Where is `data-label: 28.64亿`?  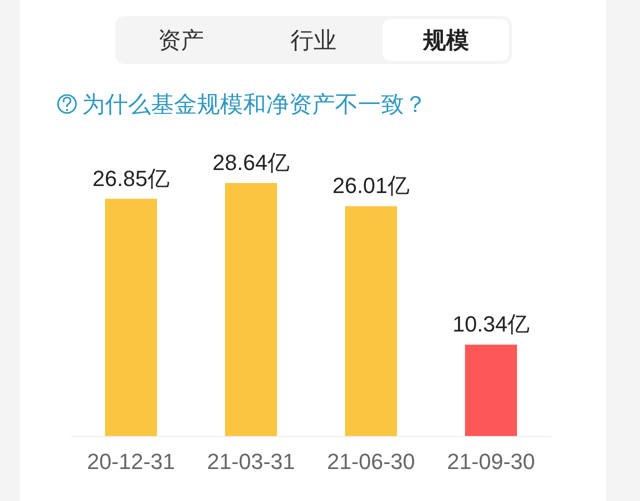
data-label: 28.64亿 is located at coordinates (251, 162).